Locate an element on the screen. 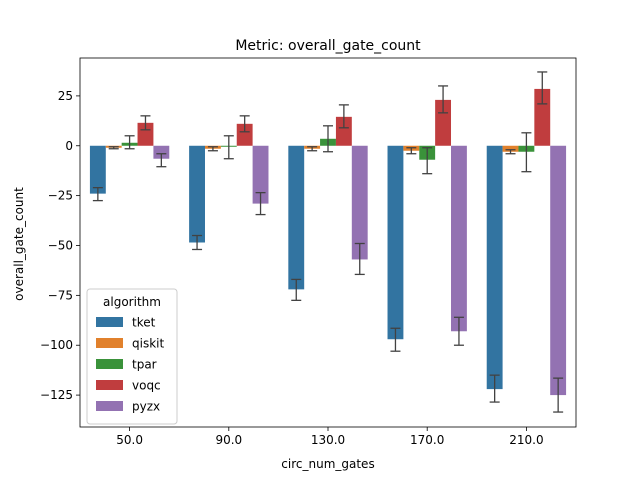 Image resolution: width=640 pixels, height=480 pixels. legend-swatch-qiskit is located at coordinates (109, 343).